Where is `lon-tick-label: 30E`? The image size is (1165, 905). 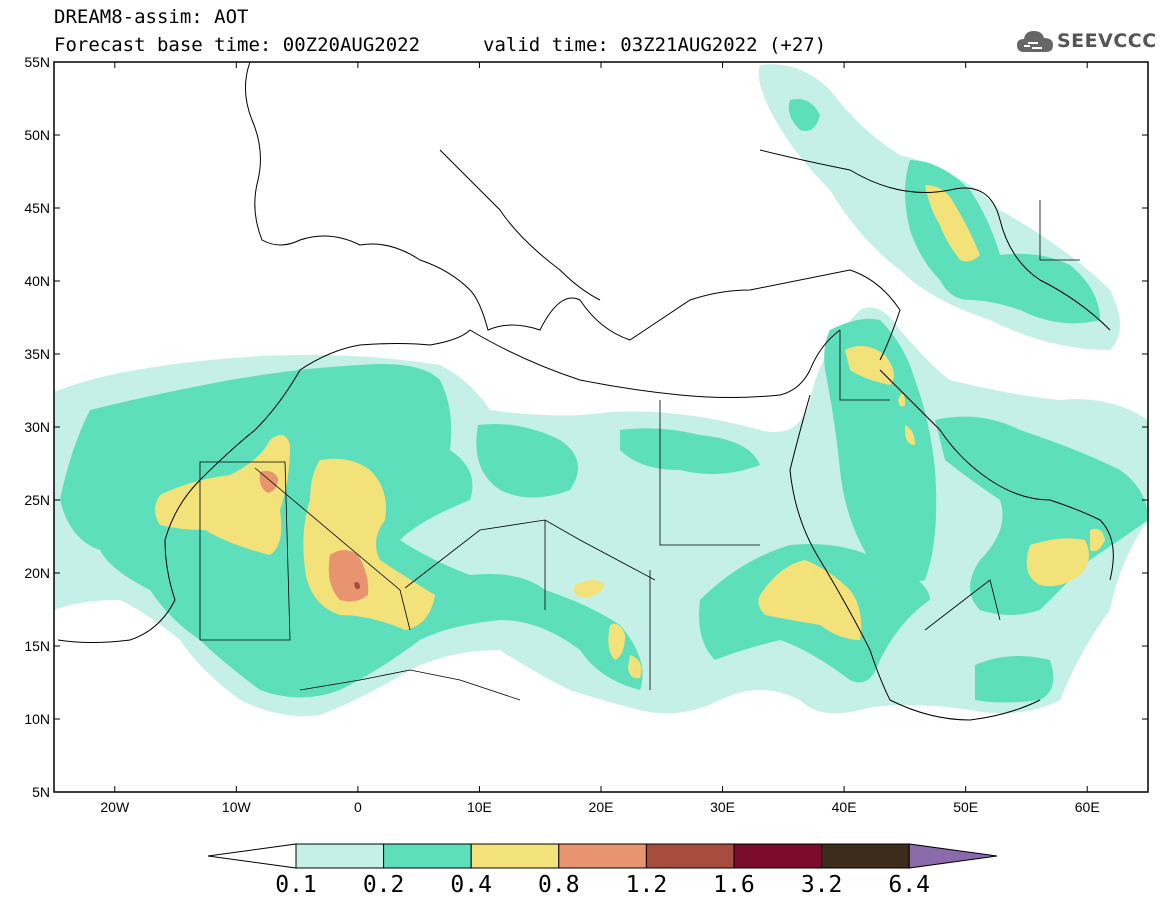 lon-tick-label: 30E is located at coordinates (722, 807).